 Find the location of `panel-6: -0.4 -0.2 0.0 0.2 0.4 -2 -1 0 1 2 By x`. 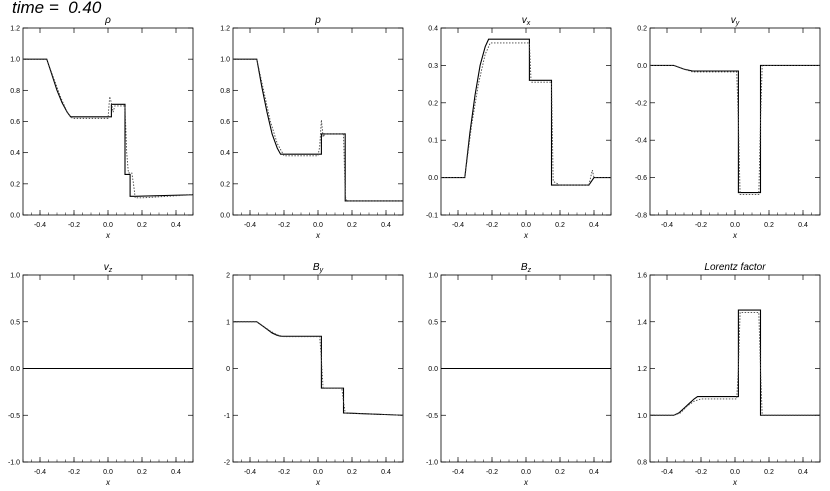

panel-6: -0.4 -0.2 0.0 0.2 0.4 -2 -1 0 1 2 By x is located at coordinates (314, 374).